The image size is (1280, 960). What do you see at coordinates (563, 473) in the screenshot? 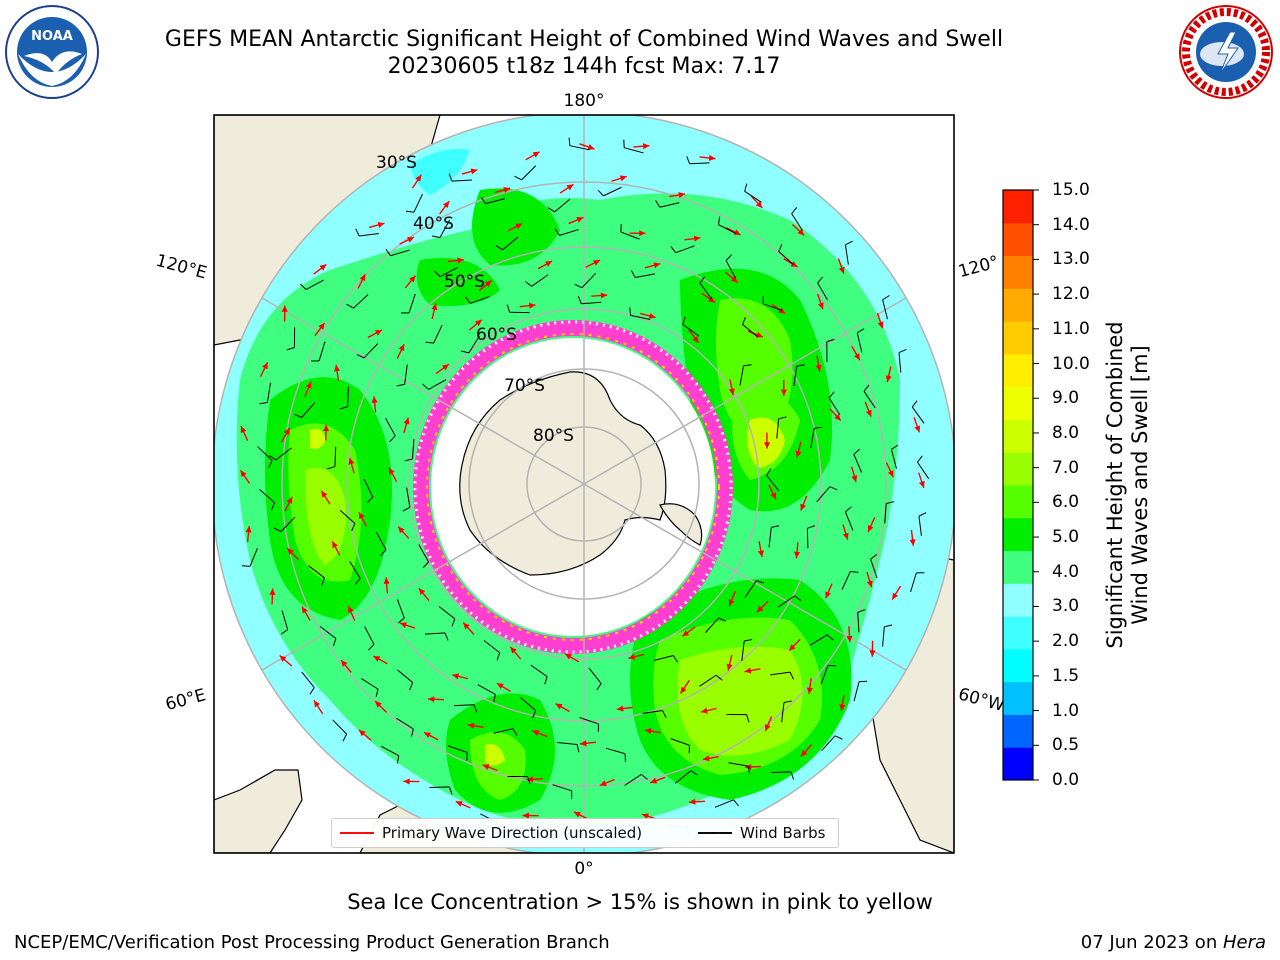
I see `antarctica` at bounding box center [563, 473].